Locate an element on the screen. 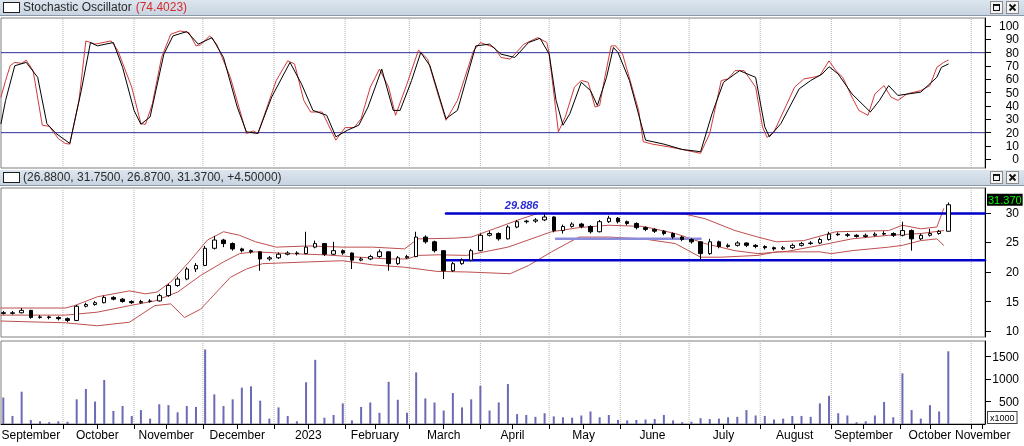 This screenshot has width=1024, height=446. y-tick-label: 1500 is located at coordinates (1006, 356).